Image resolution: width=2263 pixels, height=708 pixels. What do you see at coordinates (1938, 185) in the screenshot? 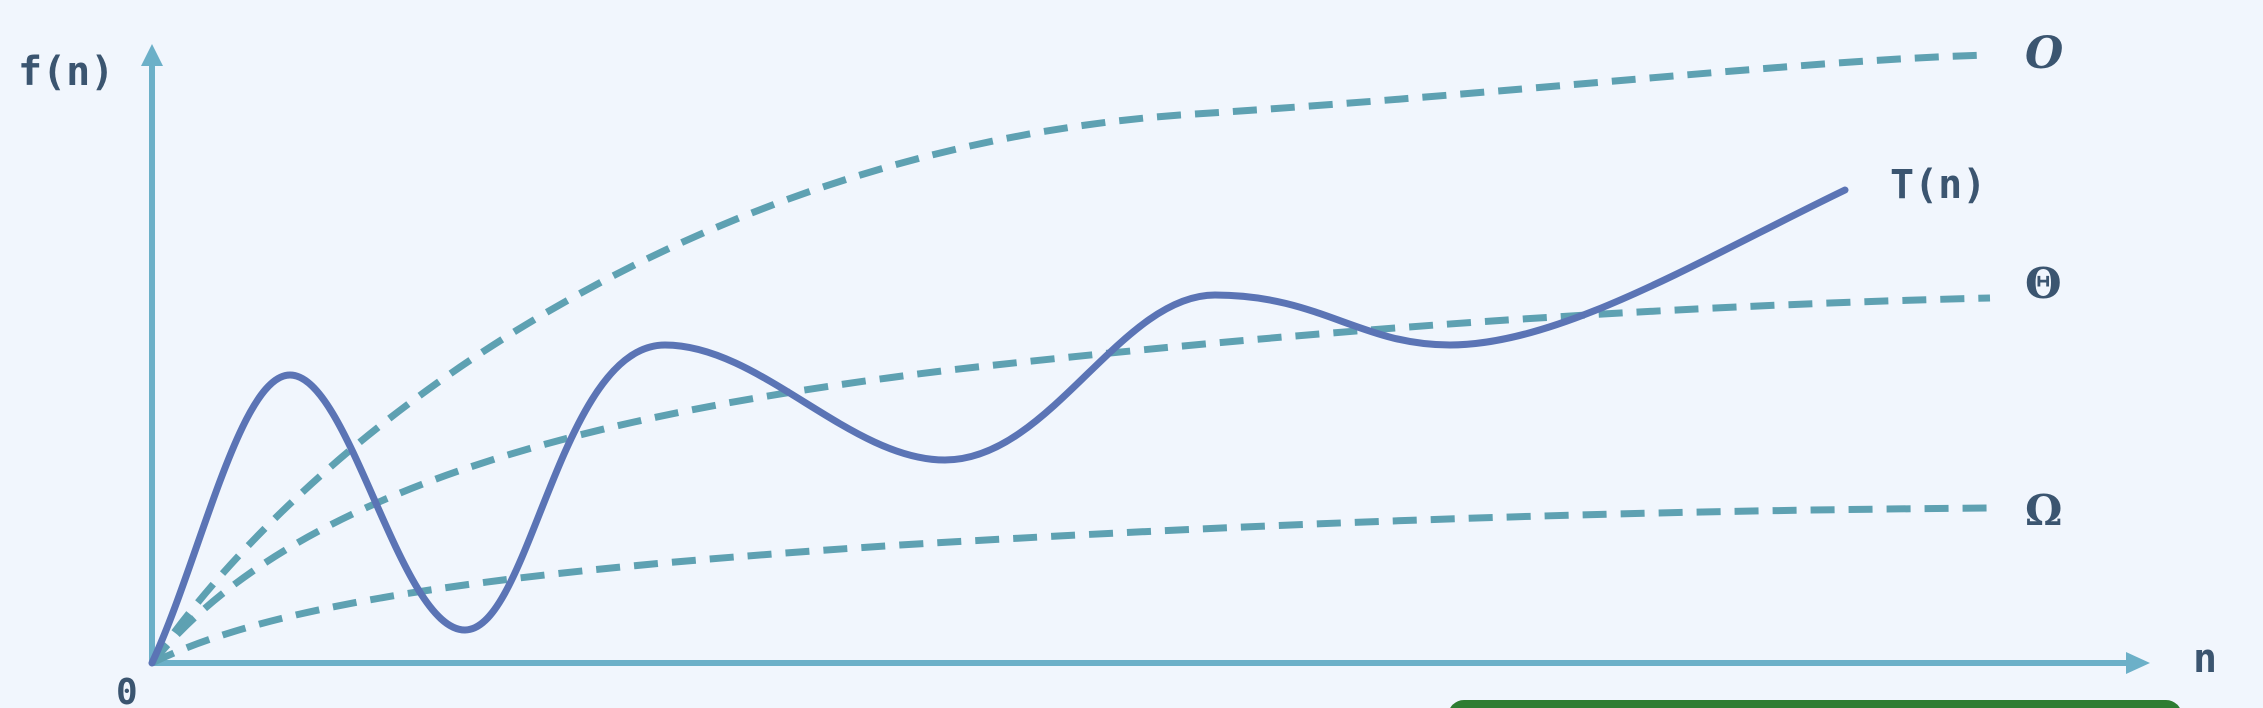
I see `t-of-n-label: T(n)` at bounding box center [1938, 185].